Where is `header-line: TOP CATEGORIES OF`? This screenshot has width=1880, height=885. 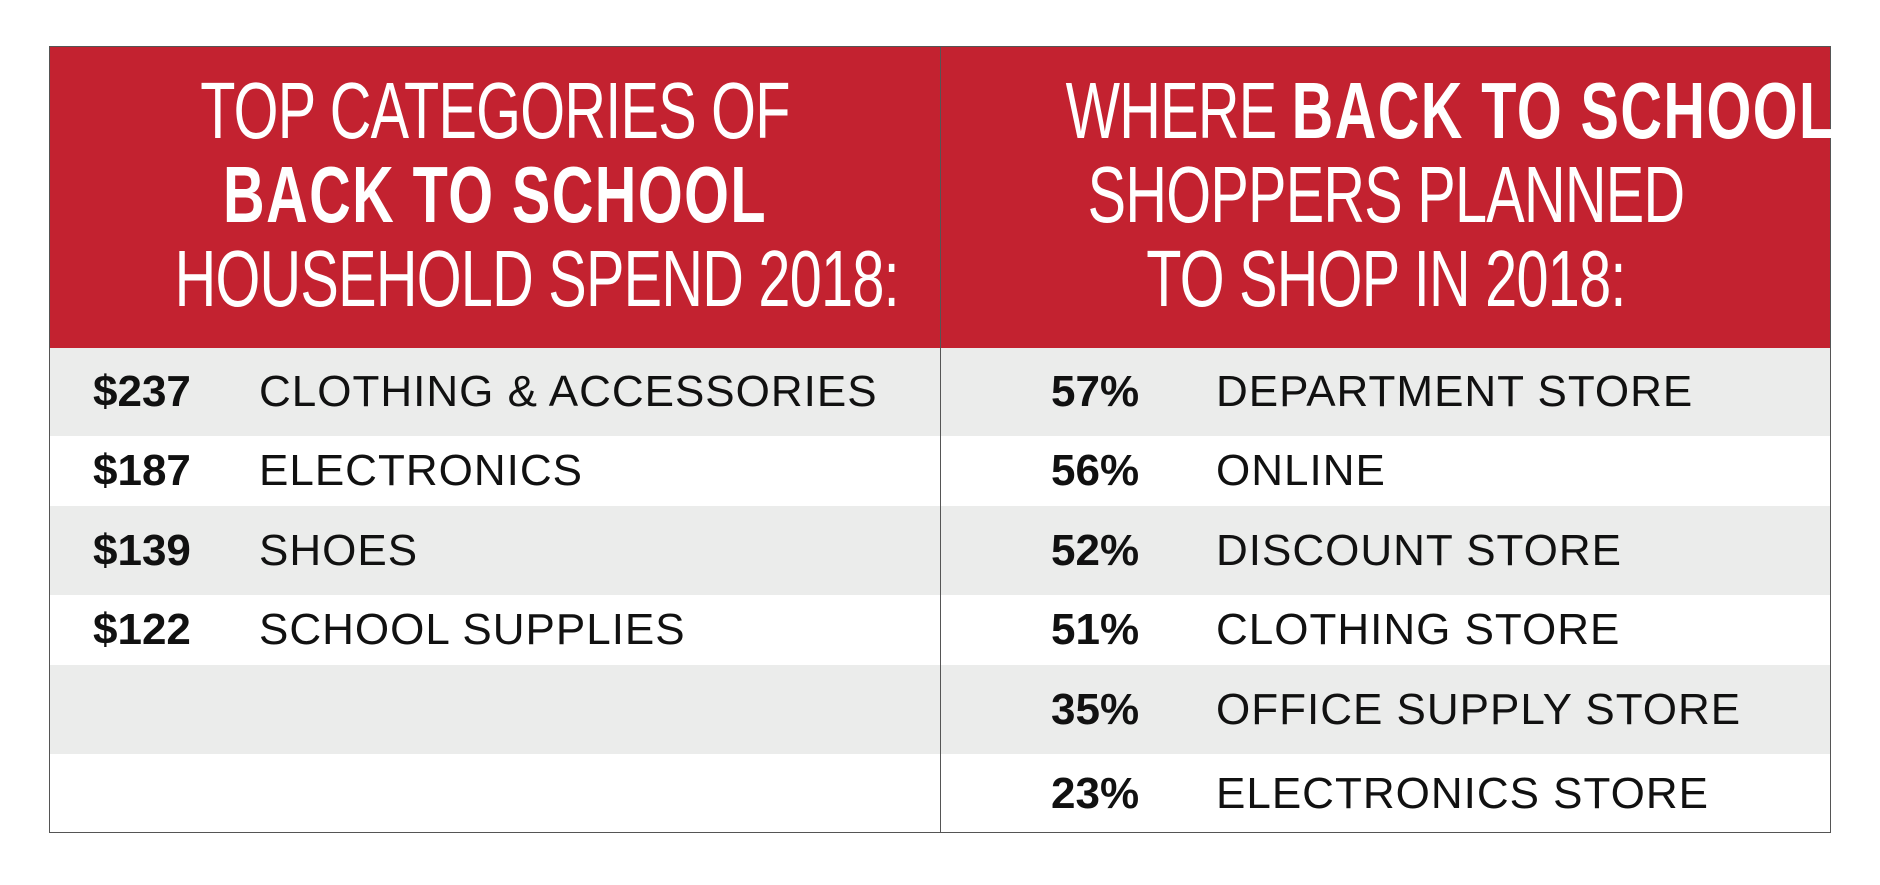
header-line: TOP CATEGORIES OF is located at coordinates (495, 111).